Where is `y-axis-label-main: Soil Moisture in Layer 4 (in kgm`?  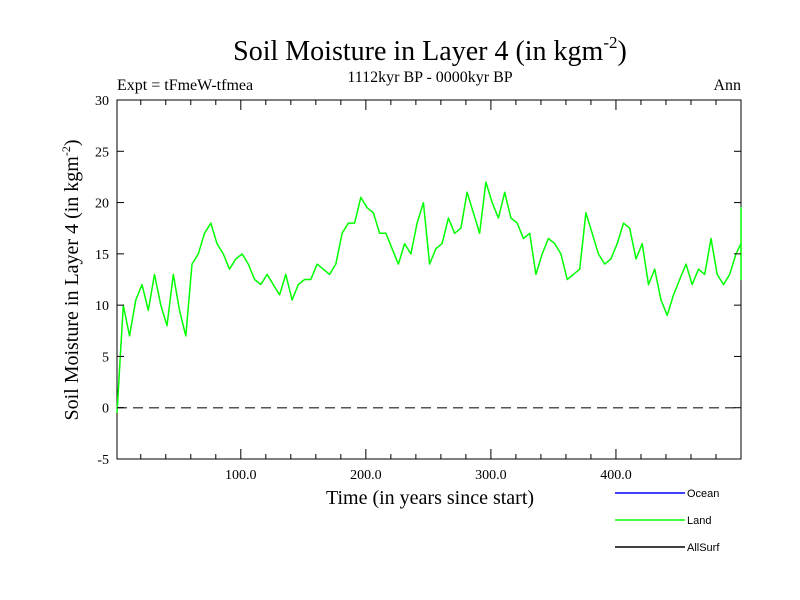 y-axis-label-main: Soil Moisture in Layer 4 (in kgm is located at coordinates (72, 288).